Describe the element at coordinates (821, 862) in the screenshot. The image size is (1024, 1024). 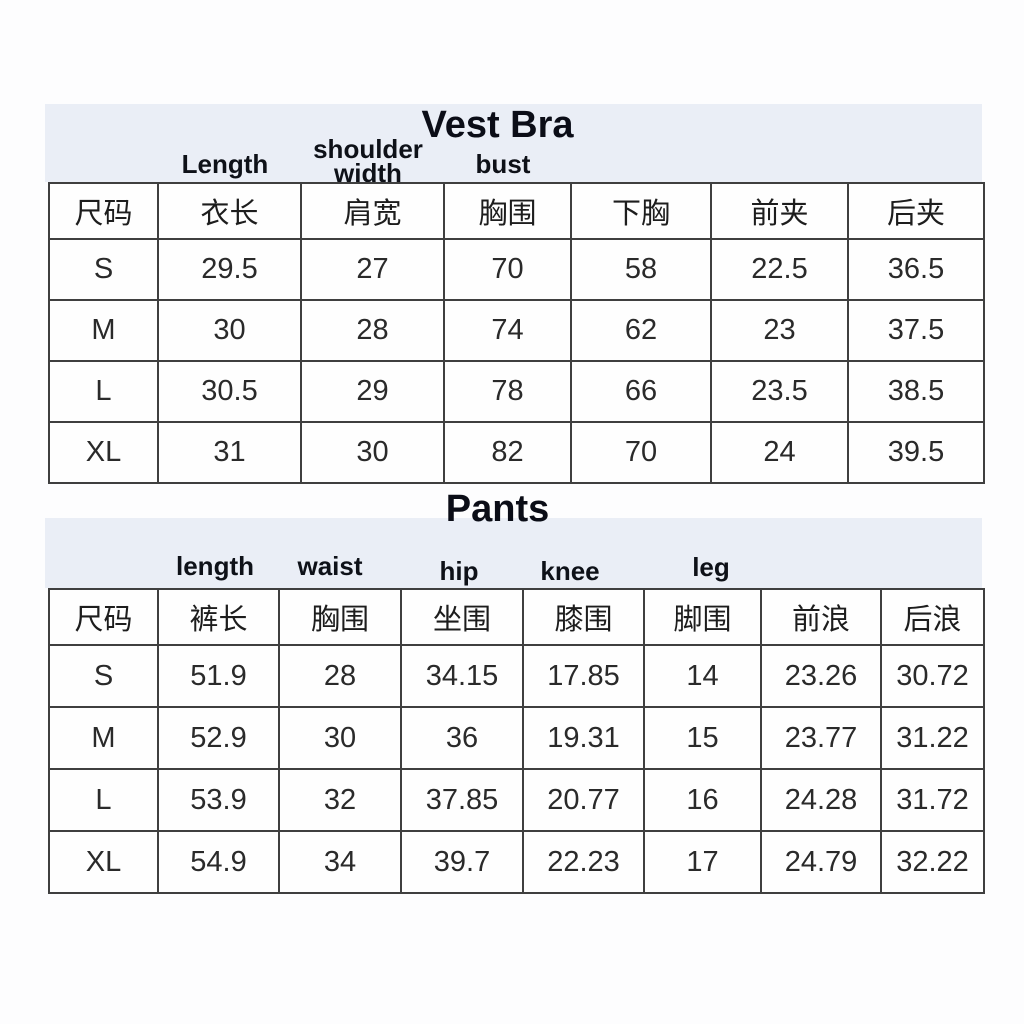
I see `measurement-cell: 24.79` at that location.